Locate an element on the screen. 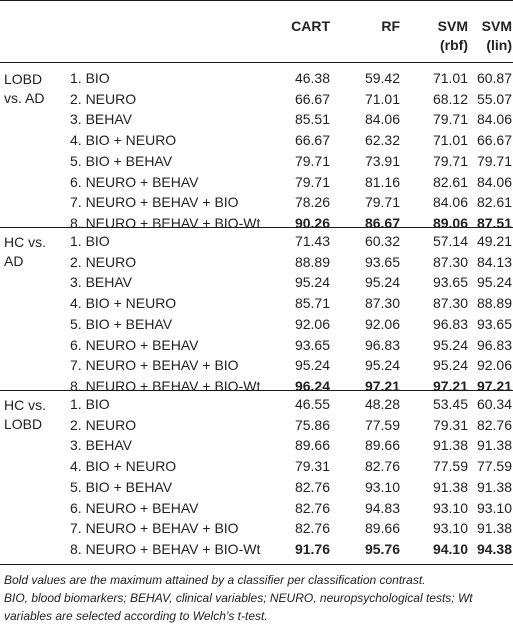 Image resolution: width=513 pixels, height=629 pixels. accuracy-value: 75.86 is located at coordinates (312, 425).